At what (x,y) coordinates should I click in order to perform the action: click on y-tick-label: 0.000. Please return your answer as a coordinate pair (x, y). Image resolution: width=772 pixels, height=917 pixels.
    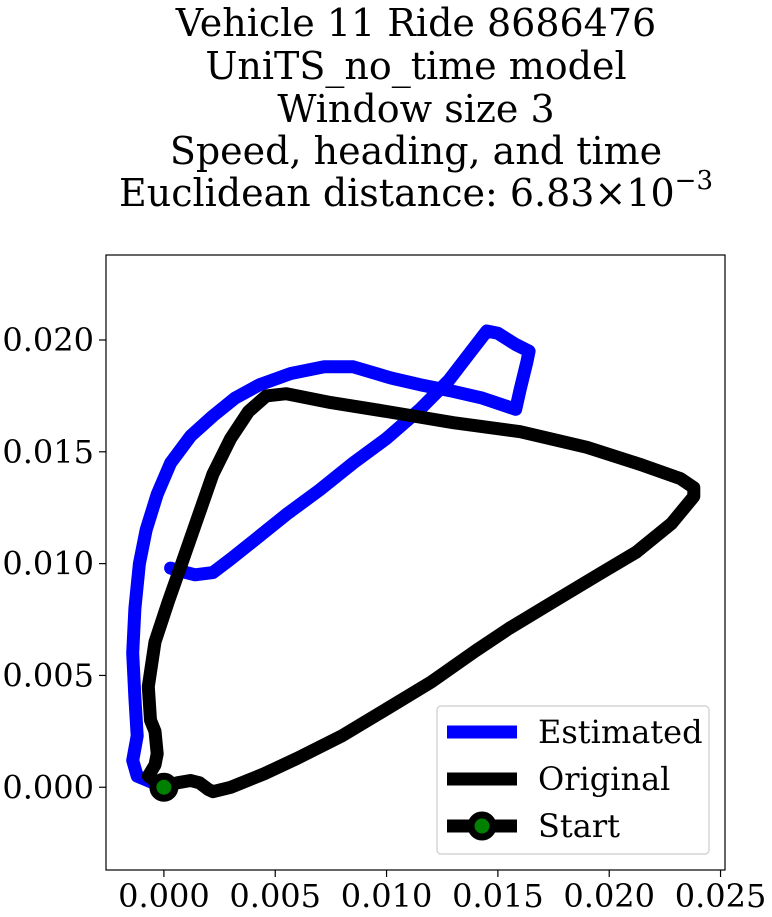
    Looking at the image, I should click on (48, 787).